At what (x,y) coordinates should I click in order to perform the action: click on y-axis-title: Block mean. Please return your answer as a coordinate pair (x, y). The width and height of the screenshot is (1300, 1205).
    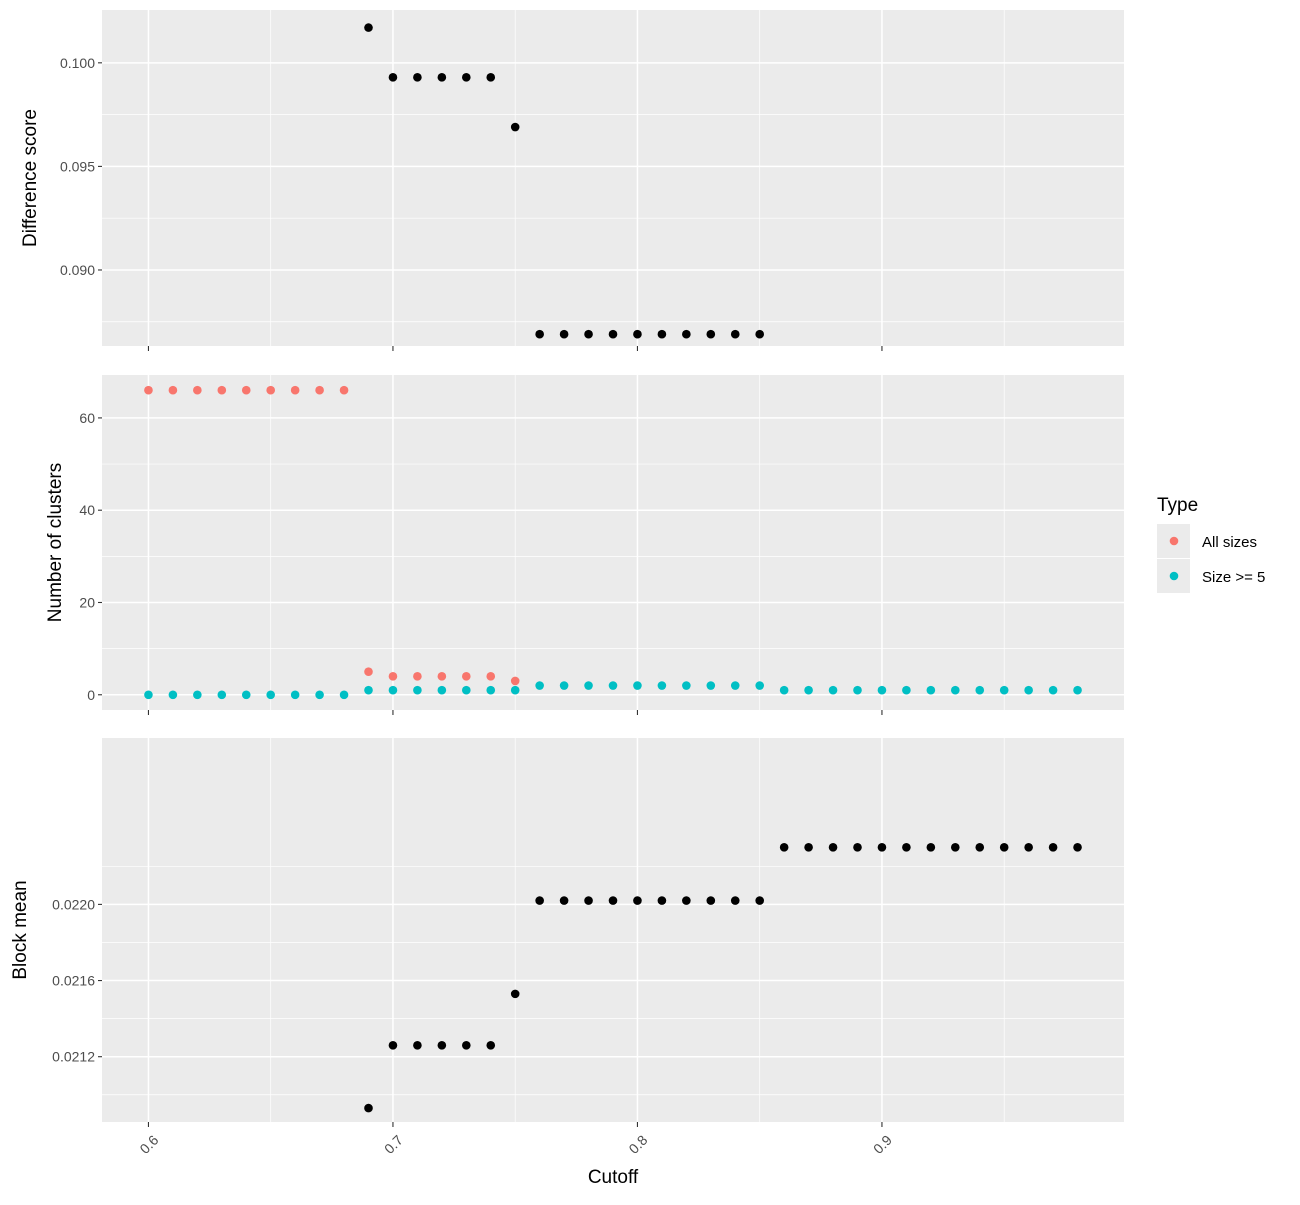
    Looking at the image, I should click on (20, 929).